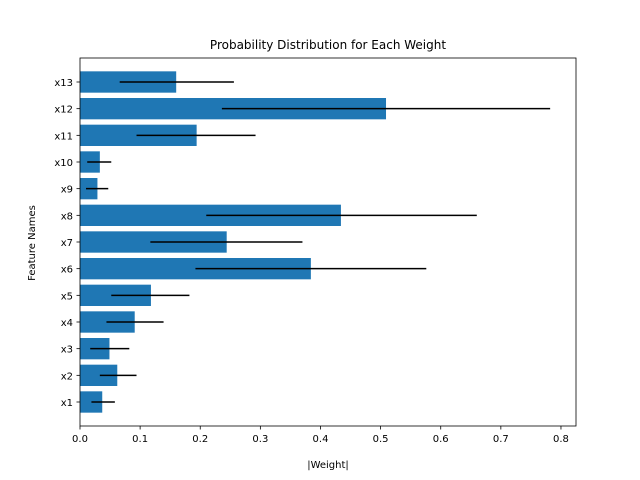 This screenshot has height=480, width=640. I want to click on x-tick-label: 0.0, so click(80, 439).